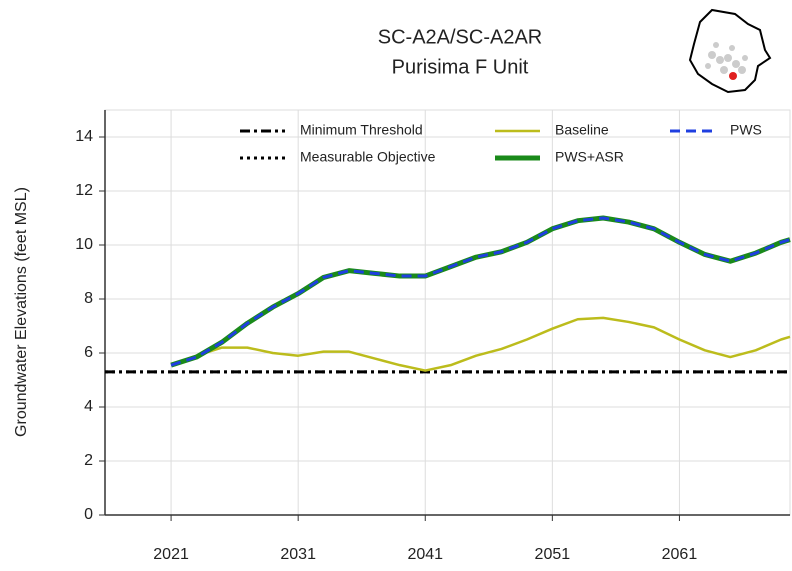 Image resolution: width=792 pixels, height=571 pixels. Describe the element at coordinates (460, 67) in the screenshot. I see `chart-subtitle: Purisima F Unit` at that location.